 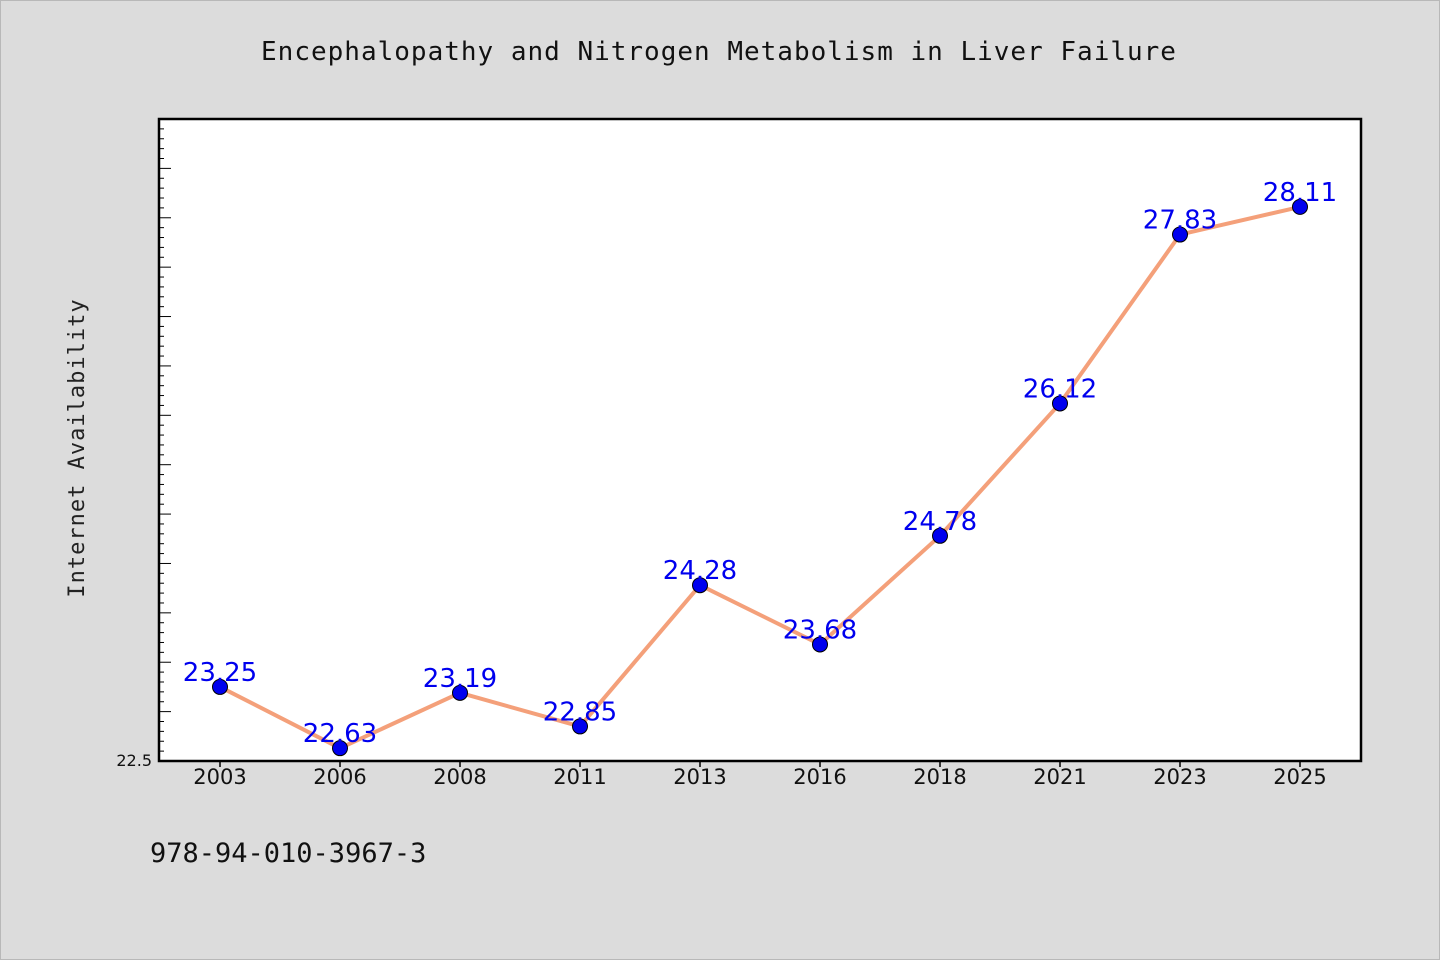 I want to click on x-tick-label: 2016, so click(x=819, y=777).